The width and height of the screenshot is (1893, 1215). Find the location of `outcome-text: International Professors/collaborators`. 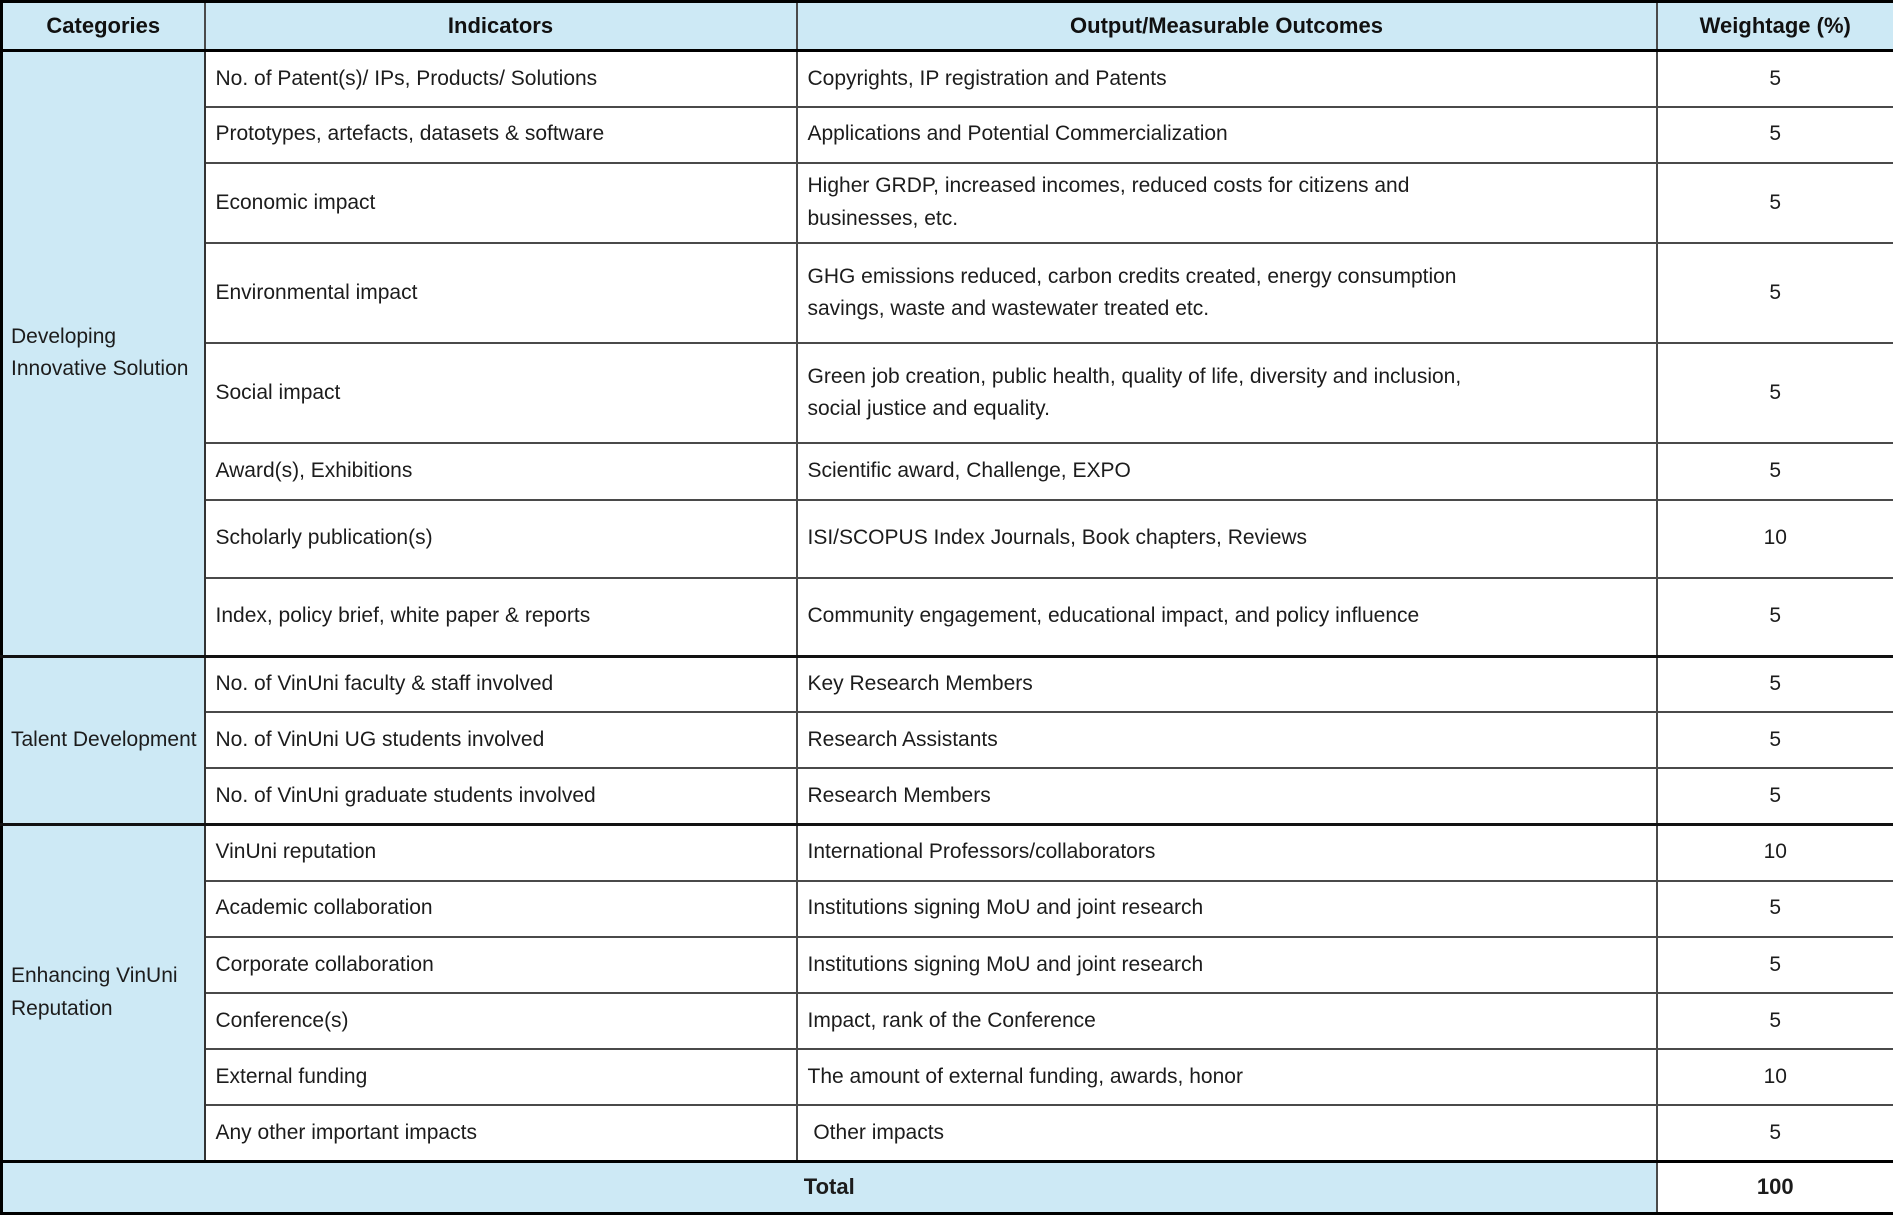

outcome-text: International Professors/collaborators is located at coordinates (981, 852).